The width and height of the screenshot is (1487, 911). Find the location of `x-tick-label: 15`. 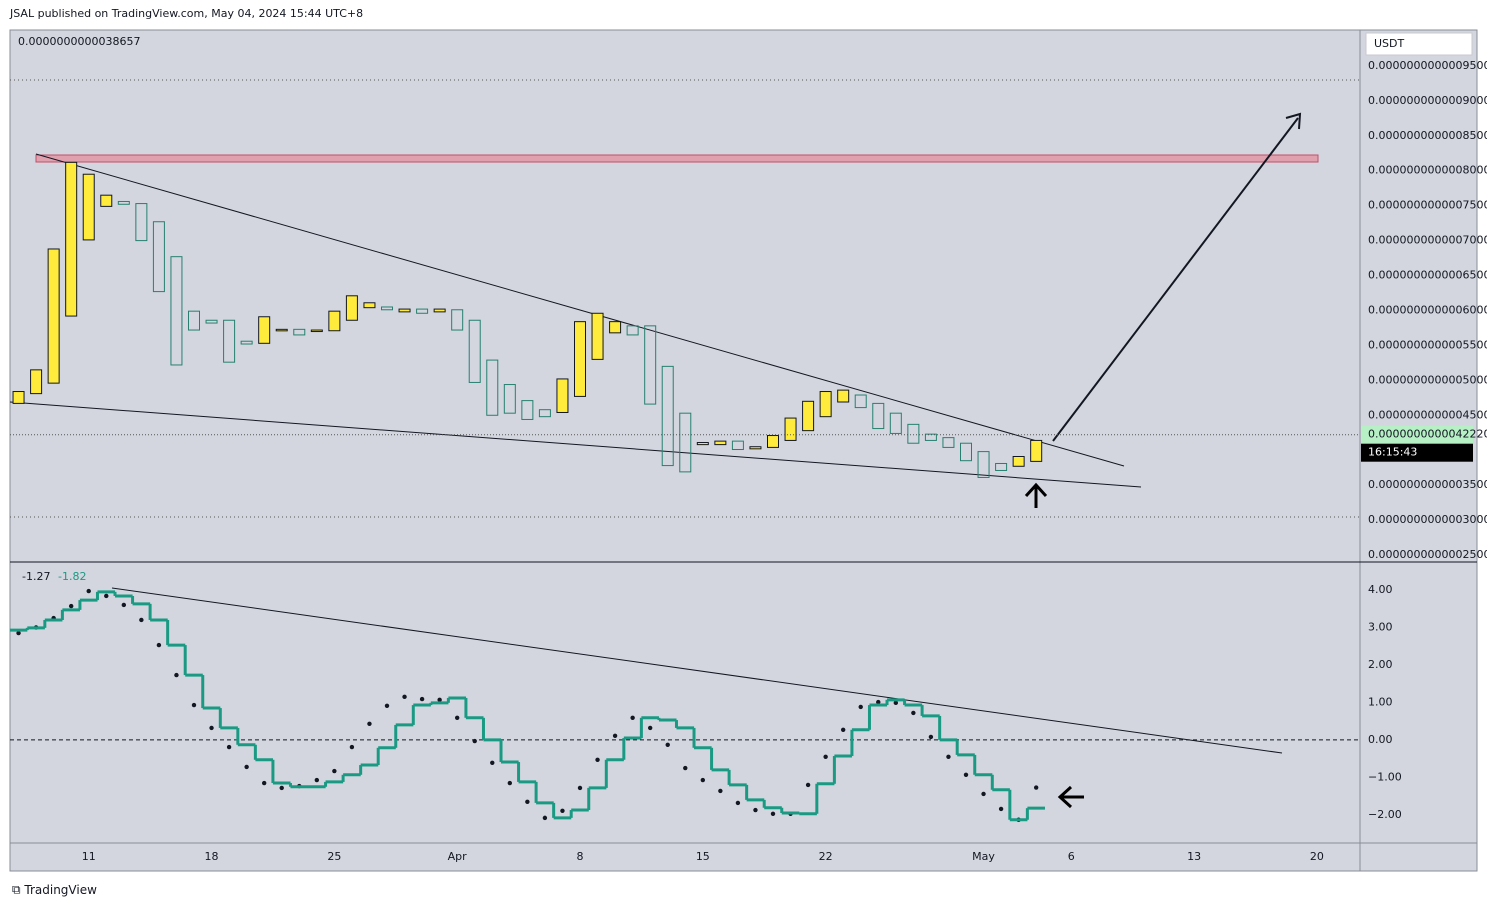

x-tick-label: 15 is located at coordinates (703, 856).